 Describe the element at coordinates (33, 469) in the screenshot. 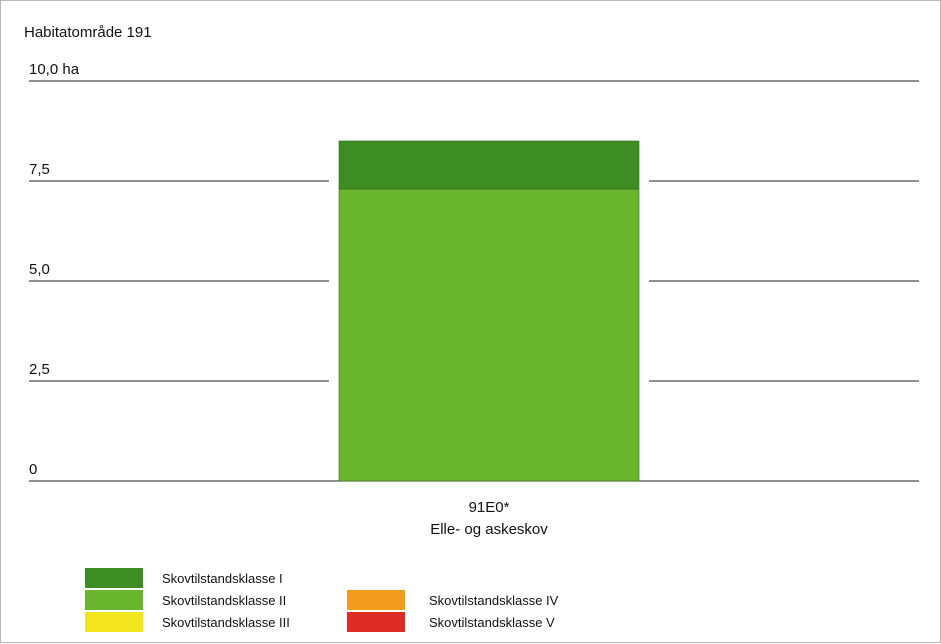

I see `y-tick-label: 0` at that location.